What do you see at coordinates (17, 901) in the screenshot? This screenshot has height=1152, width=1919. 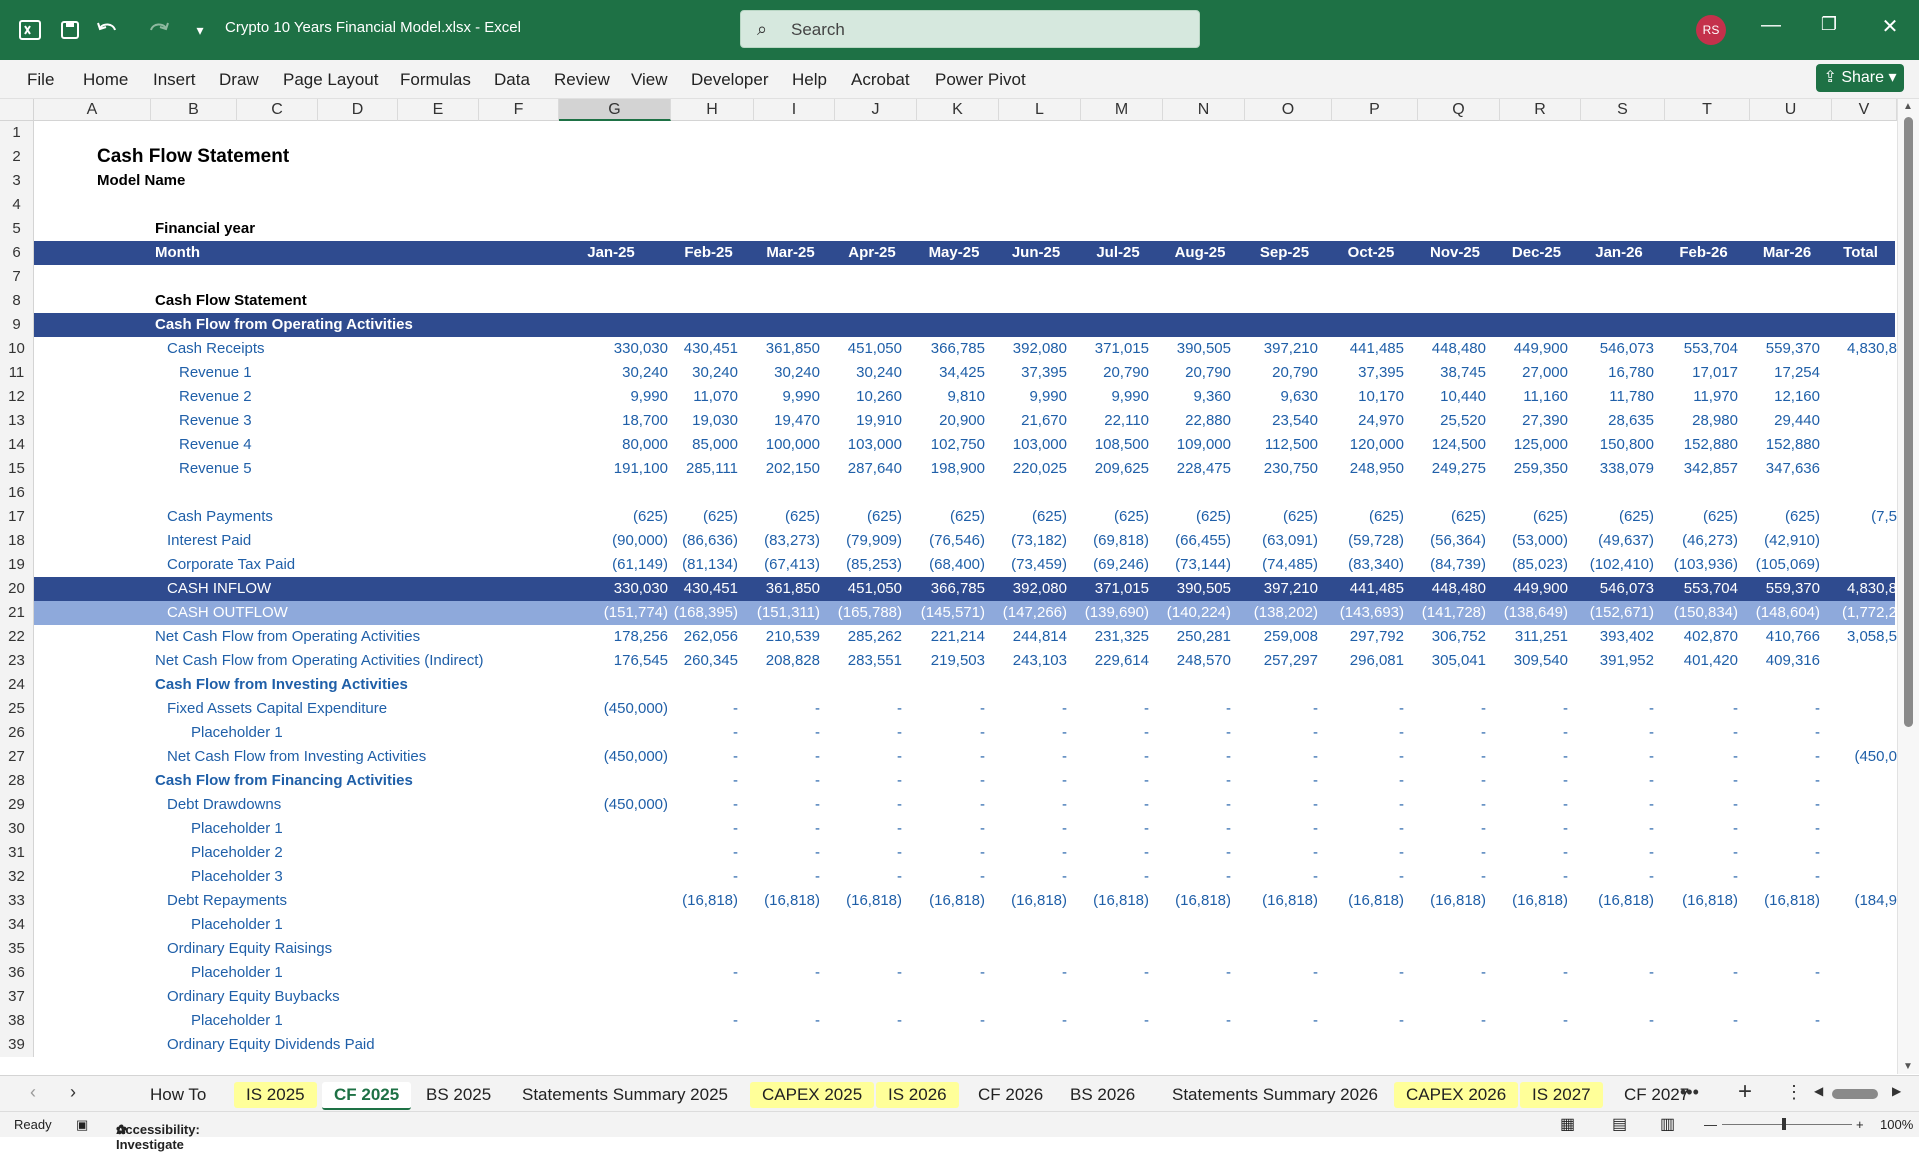 I see `row-header: 33` at bounding box center [17, 901].